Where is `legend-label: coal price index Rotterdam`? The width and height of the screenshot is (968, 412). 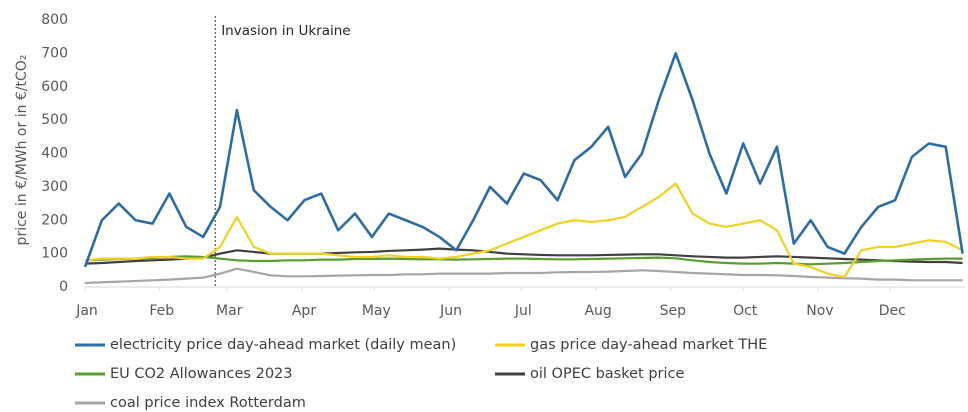 legend-label: coal price index Rotterdam is located at coordinates (208, 403).